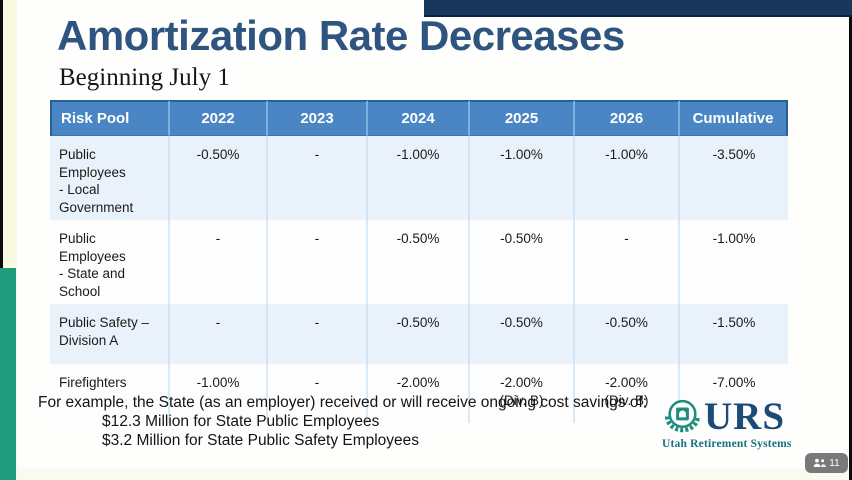 Image resolution: width=852 pixels, height=480 pixels. I want to click on column-header-2025: 2025, so click(522, 118).